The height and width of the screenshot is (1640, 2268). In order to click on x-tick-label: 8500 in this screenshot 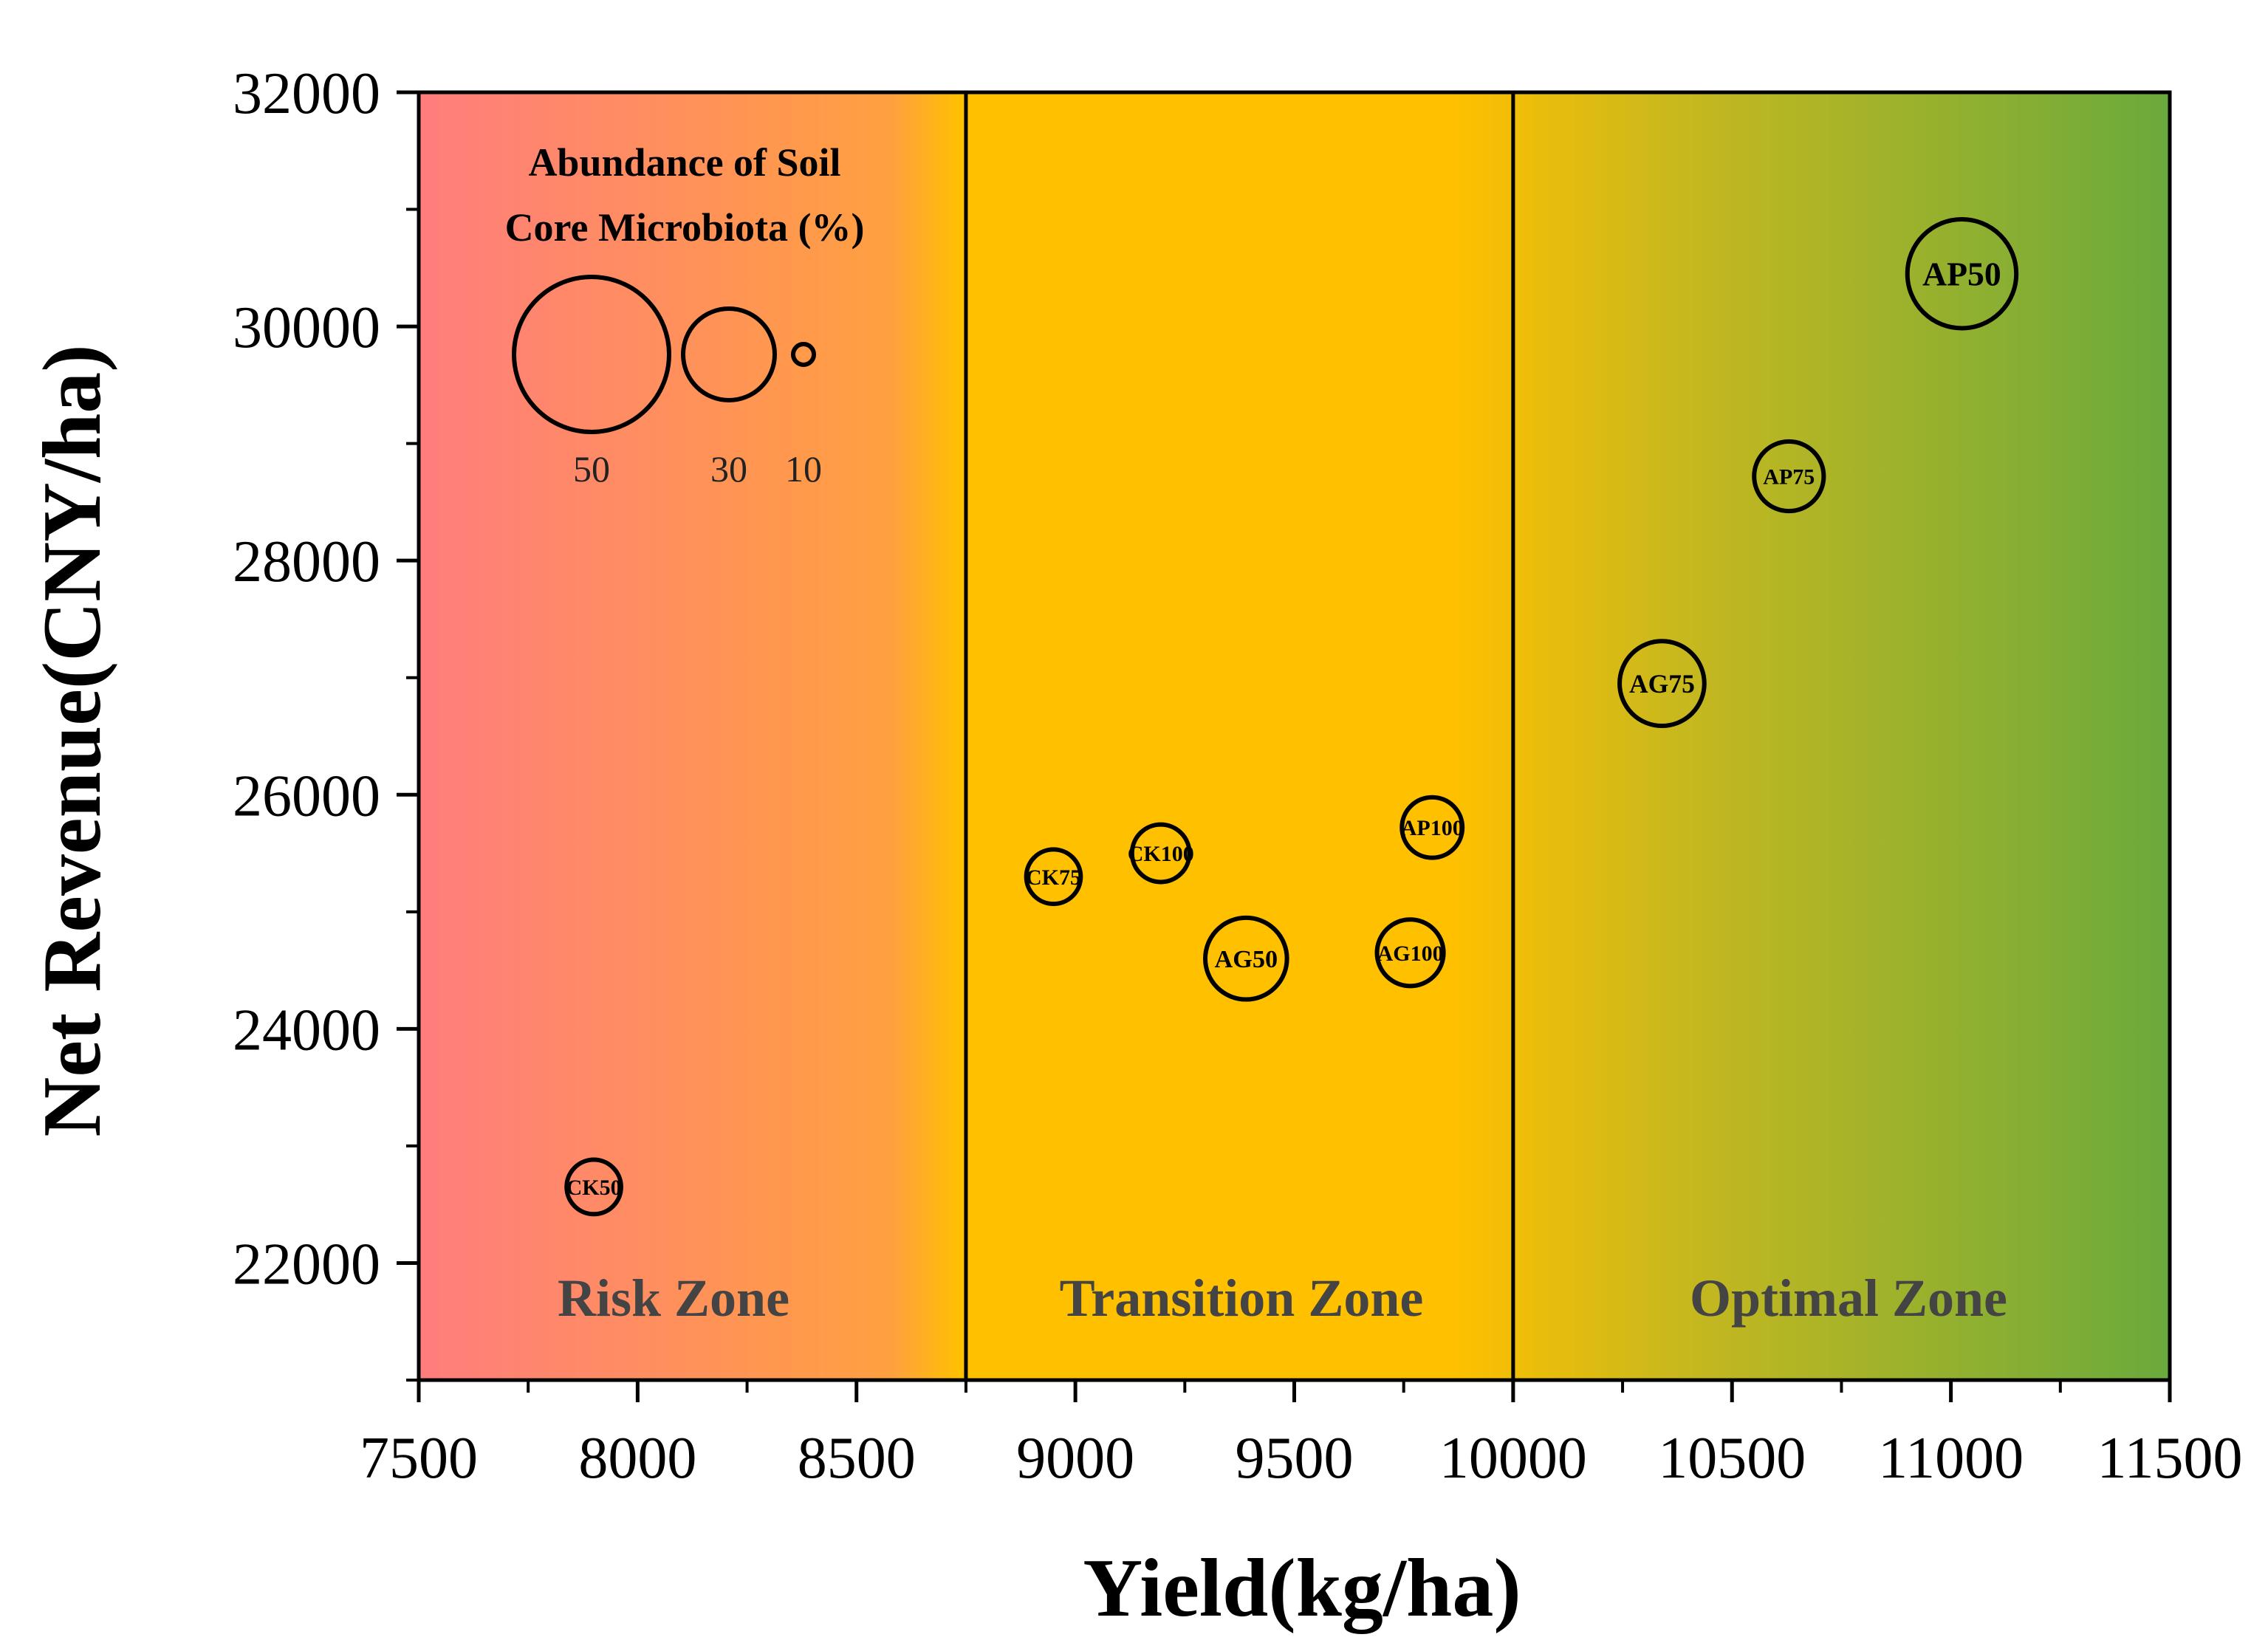, I will do `click(857, 1458)`.